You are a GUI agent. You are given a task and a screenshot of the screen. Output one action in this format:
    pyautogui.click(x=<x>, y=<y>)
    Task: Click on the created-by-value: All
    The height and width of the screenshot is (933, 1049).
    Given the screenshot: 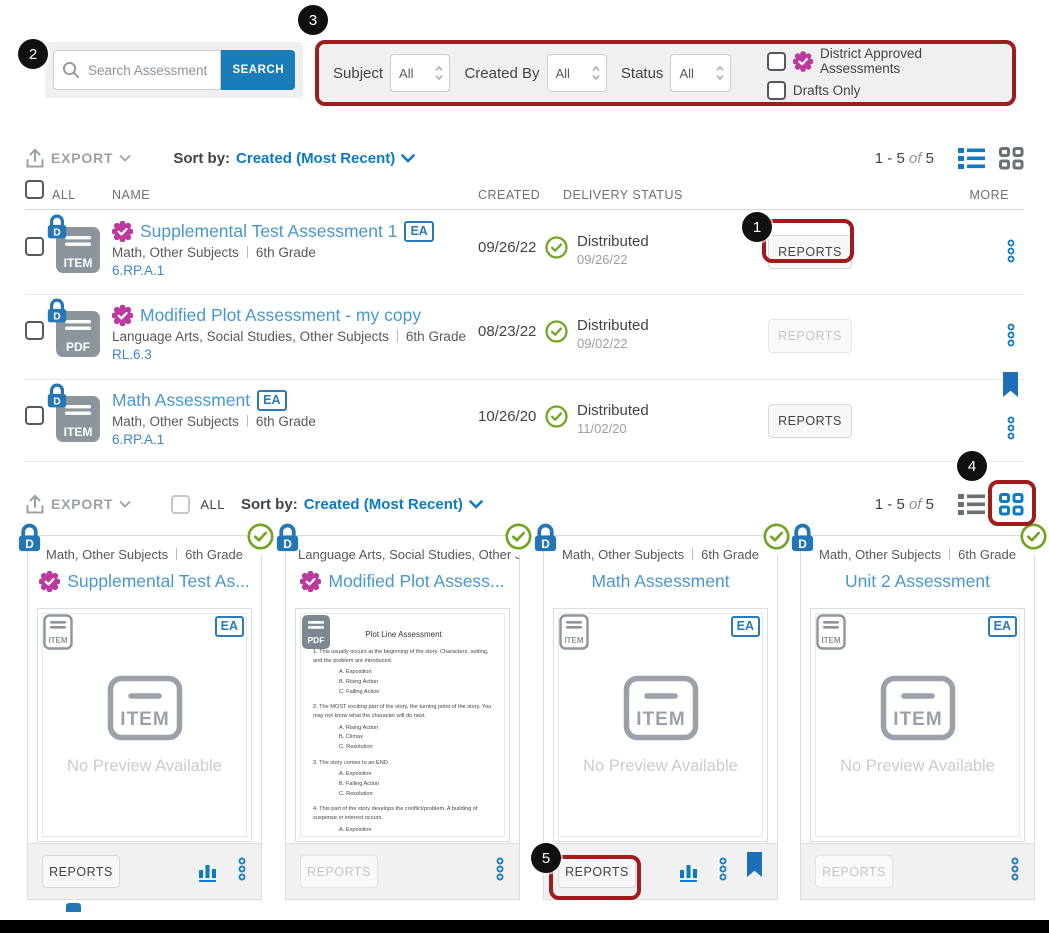 What is the action you would take?
    pyautogui.click(x=562, y=73)
    